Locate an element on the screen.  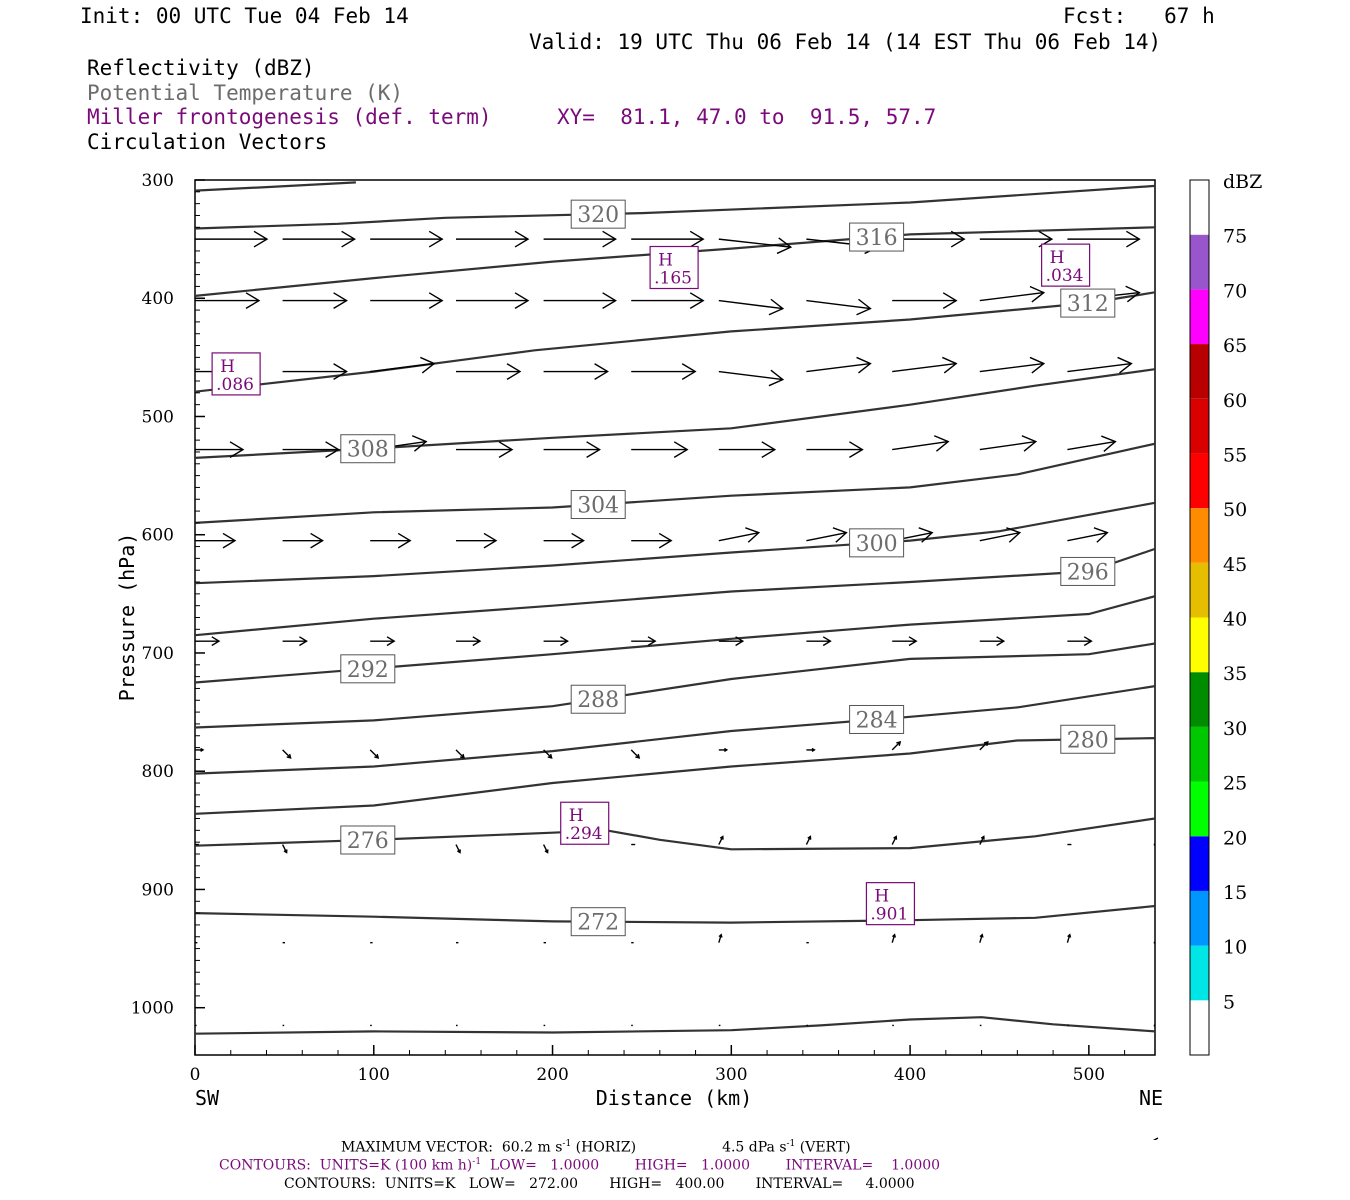
colorbar-level-5: 5 is located at coordinates (1229, 1002).